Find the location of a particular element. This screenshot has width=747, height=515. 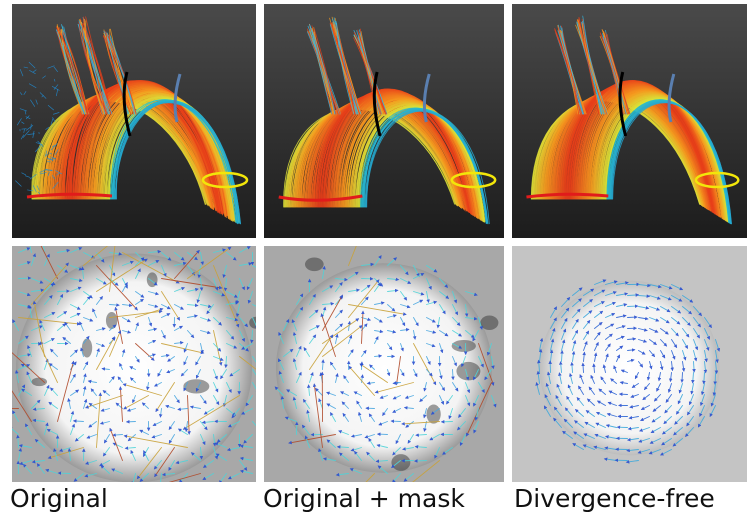

vector-field-original-mask is located at coordinates (384, 364).